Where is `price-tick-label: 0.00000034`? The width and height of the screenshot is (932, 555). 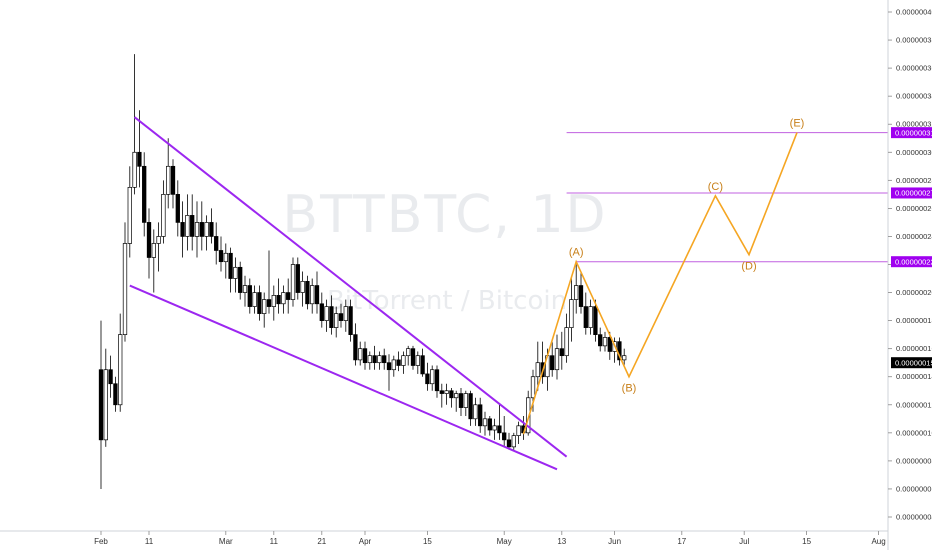 price-tick-label: 0.00000034 is located at coordinates (914, 96).